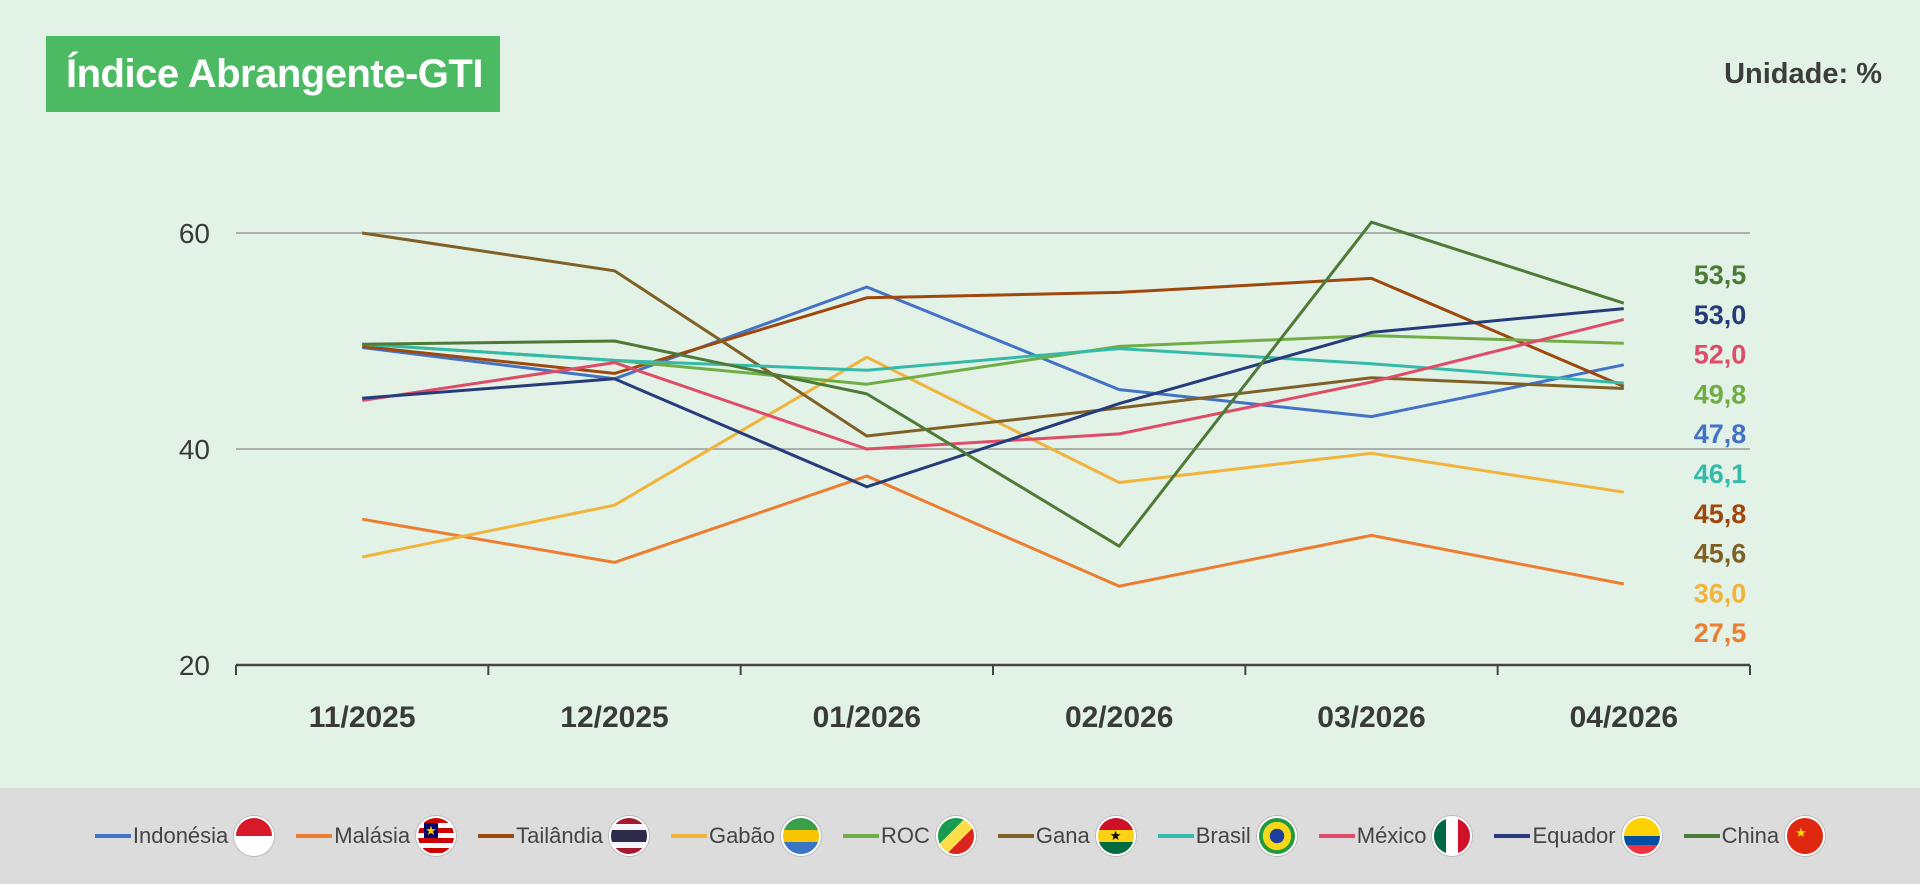 The height and width of the screenshot is (884, 1920). I want to click on legend-item: Gabão, so click(746, 836).